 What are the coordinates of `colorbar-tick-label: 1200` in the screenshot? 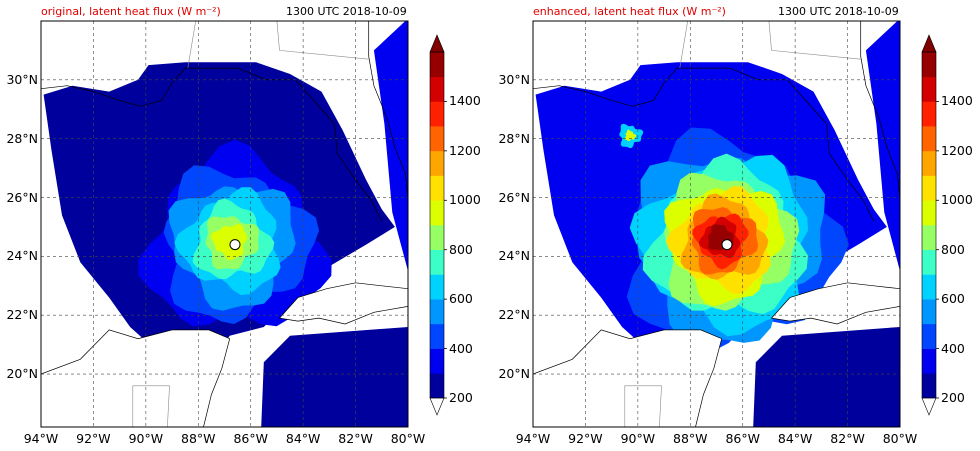 It's located at (957, 150).